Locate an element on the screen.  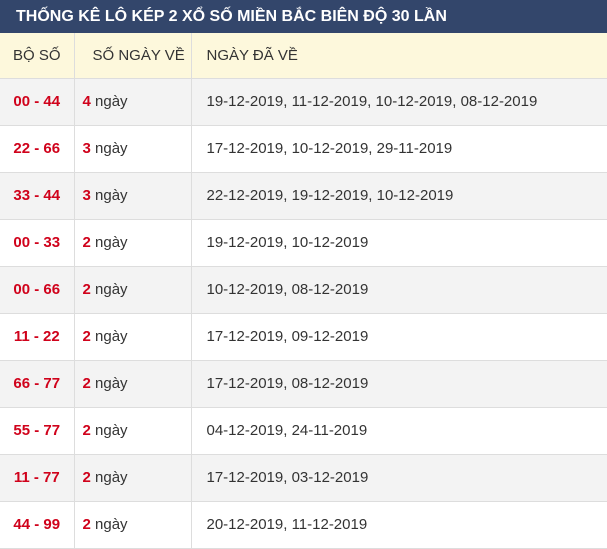
pair-cell: 44 - 99 is located at coordinates (37, 525).